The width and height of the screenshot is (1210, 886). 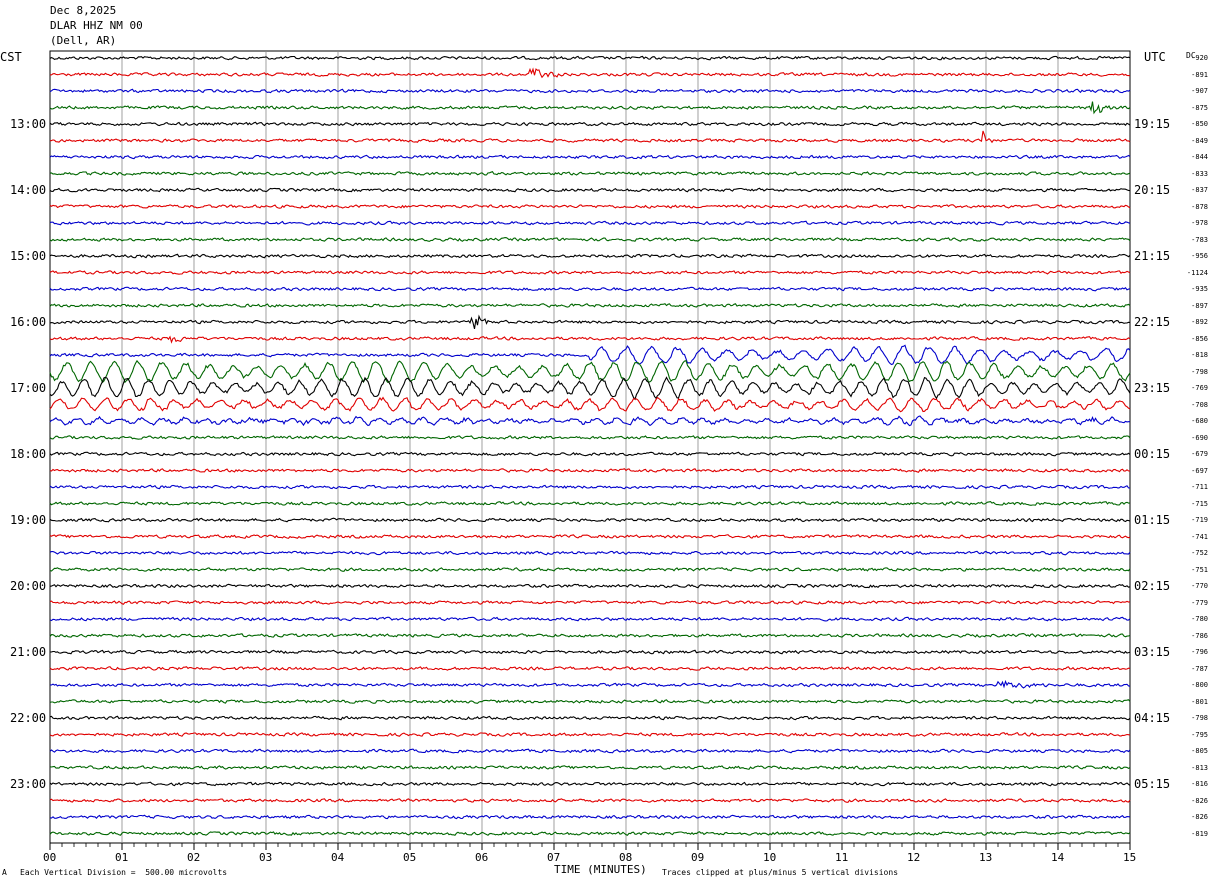 What do you see at coordinates (266, 857) in the screenshot?
I see `x-tick-label: 03` at bounding box center [266, 857].